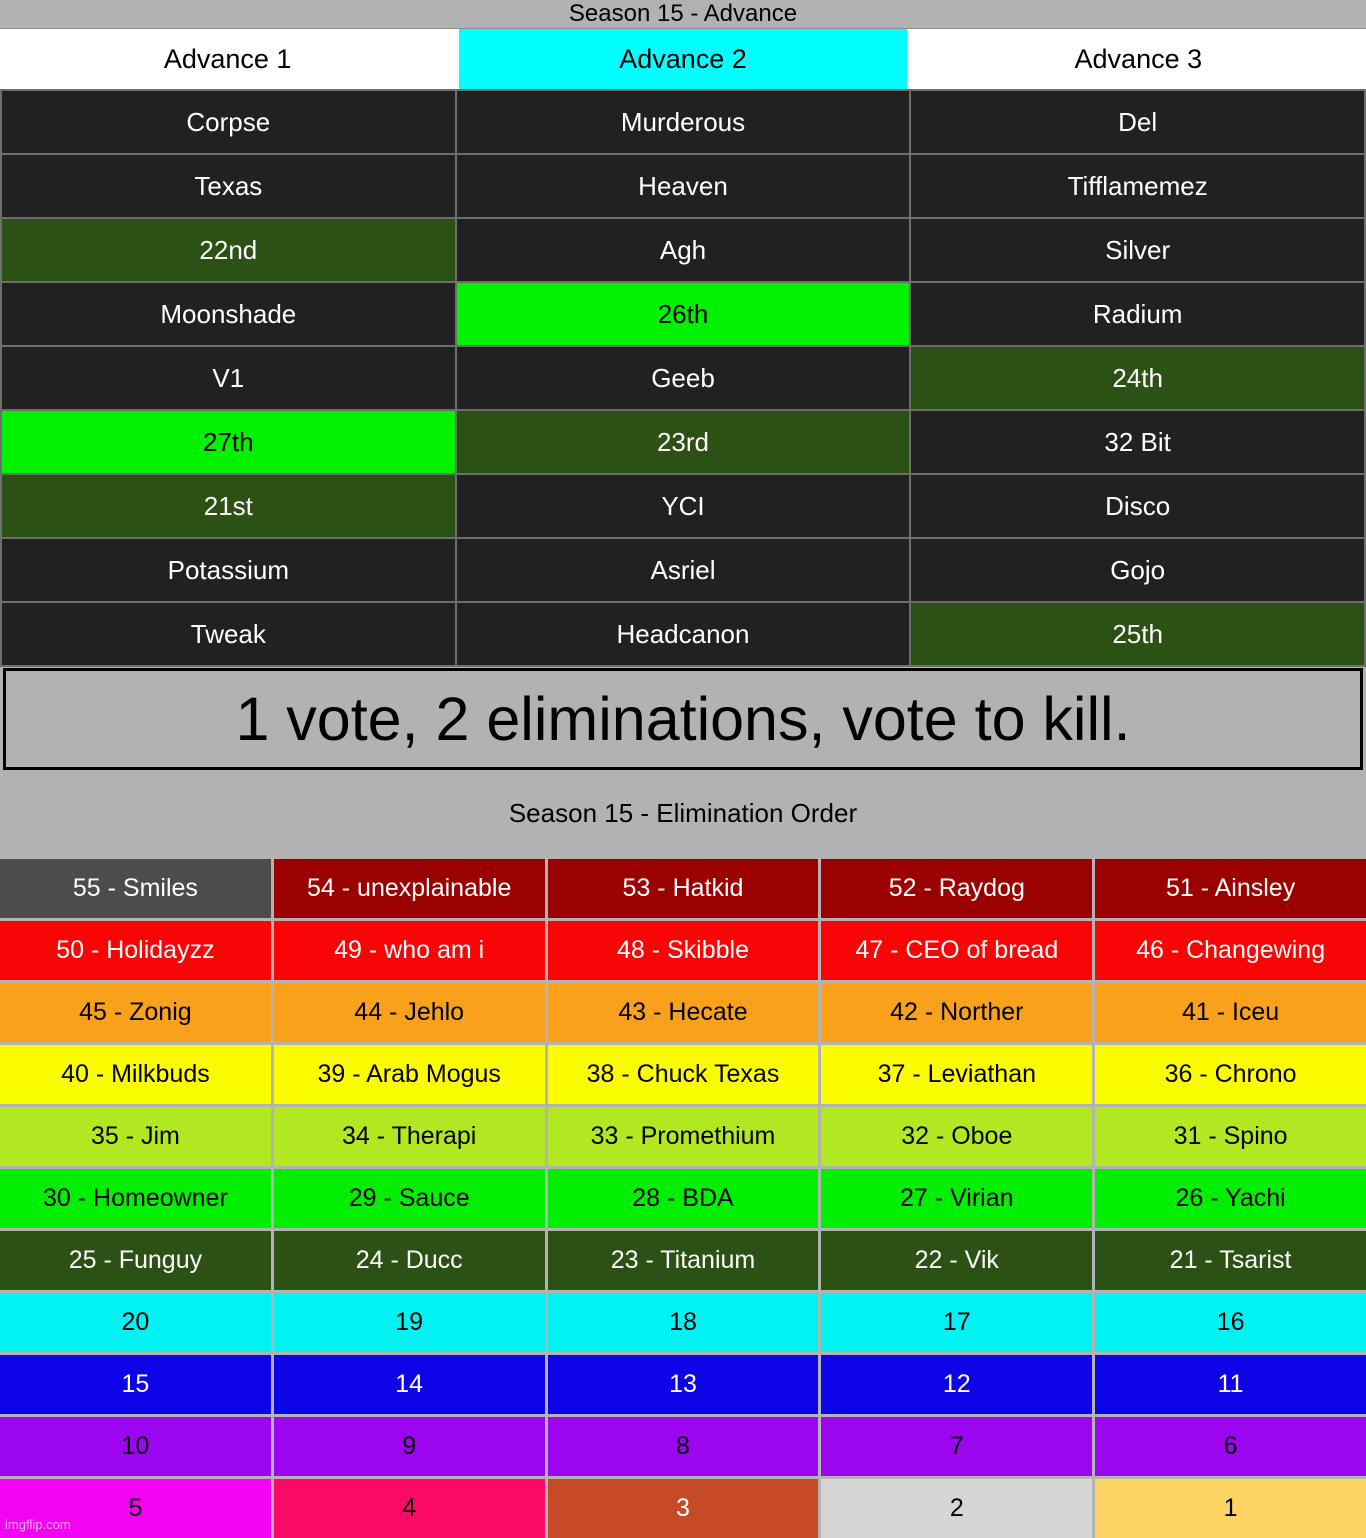  I want to click on elimination-cell: 44 - Jehlo, so click(409, 1012).